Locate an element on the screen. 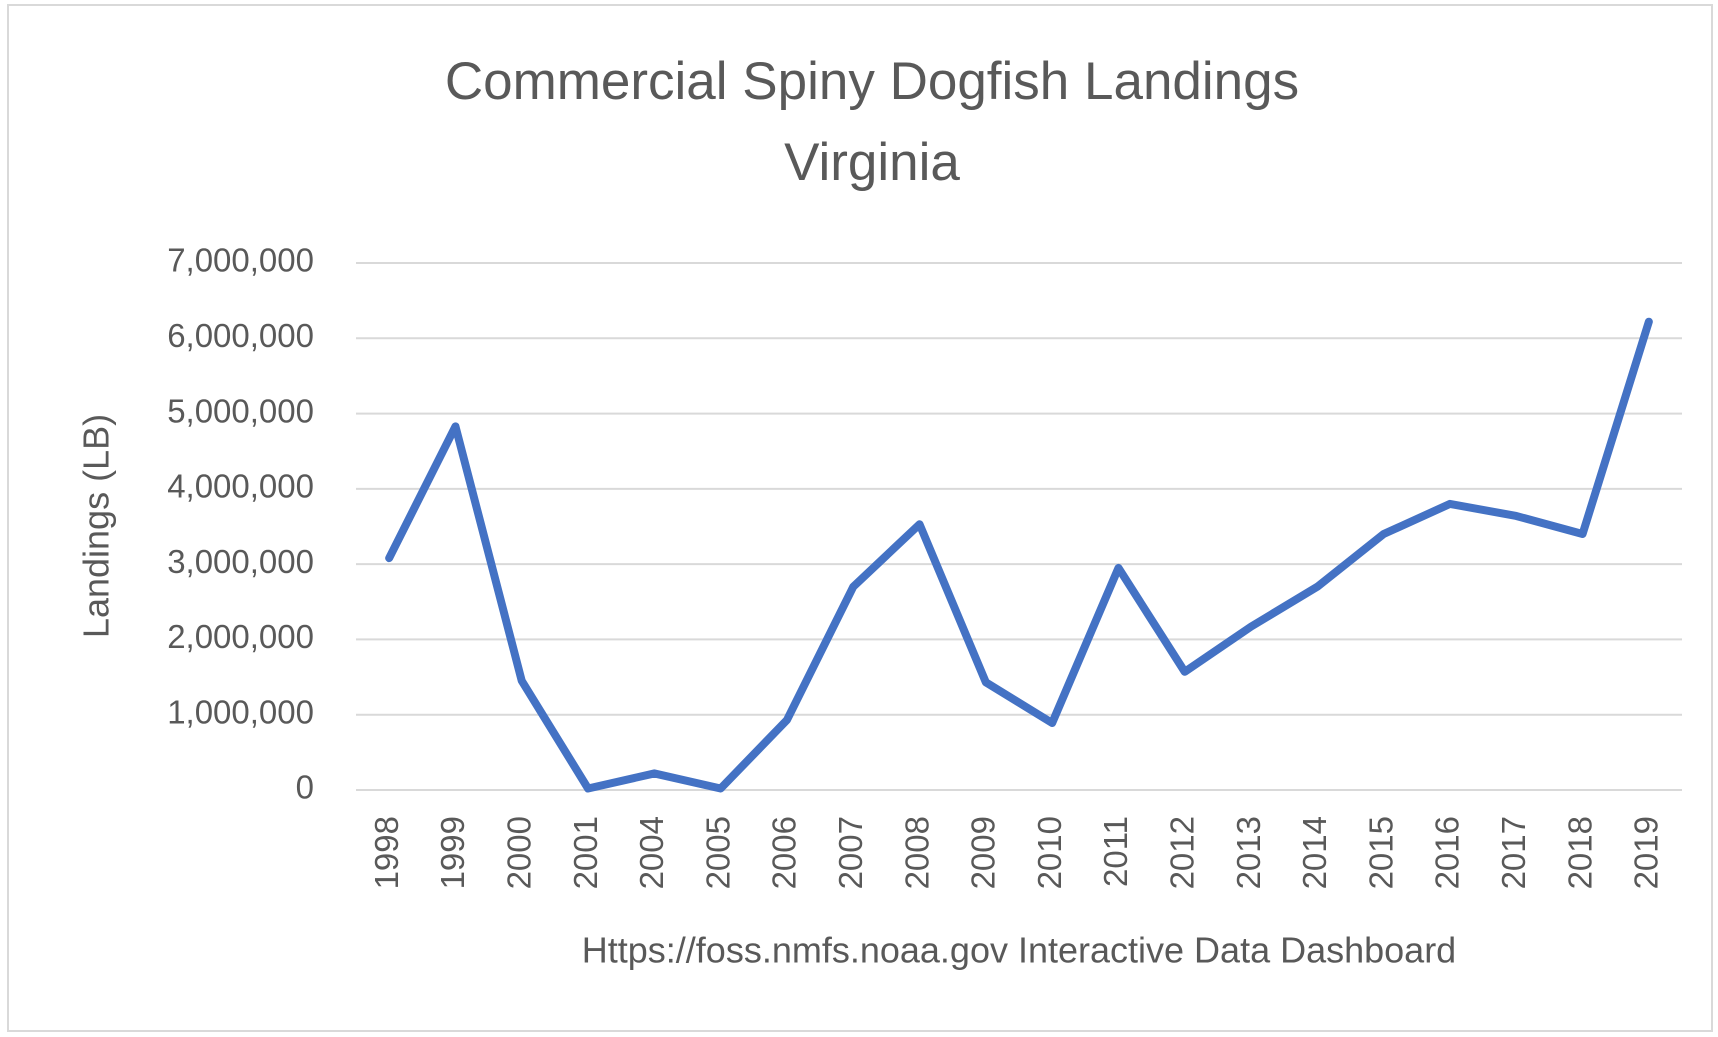 This screenshot has width=1718, height=1037. x-tick-label: 2014 is located at coordinates (1314, 852).